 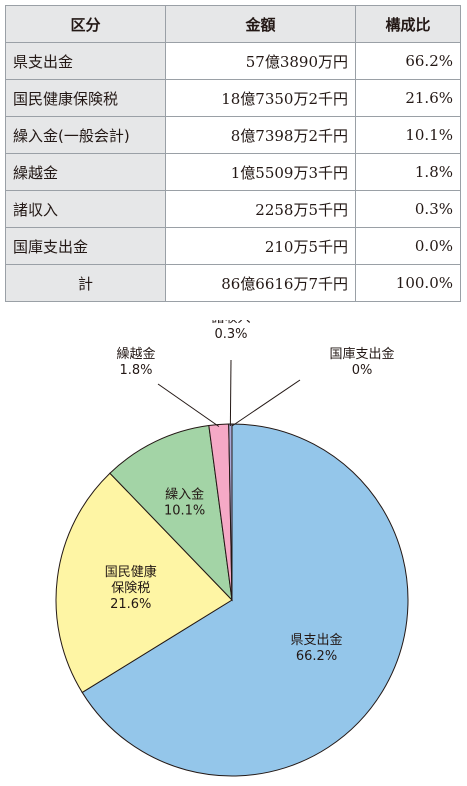 I want to click on header-ratio: 構成比, so click(x=408, y=24).